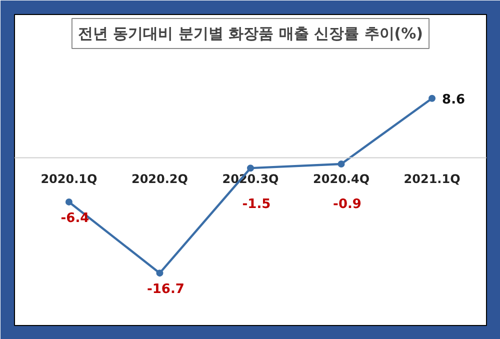 This screenshot has height=339, width=500. Describe the element at coordinates (347, 204) in the screenshot. I see `data-label: -0.9` at that location.